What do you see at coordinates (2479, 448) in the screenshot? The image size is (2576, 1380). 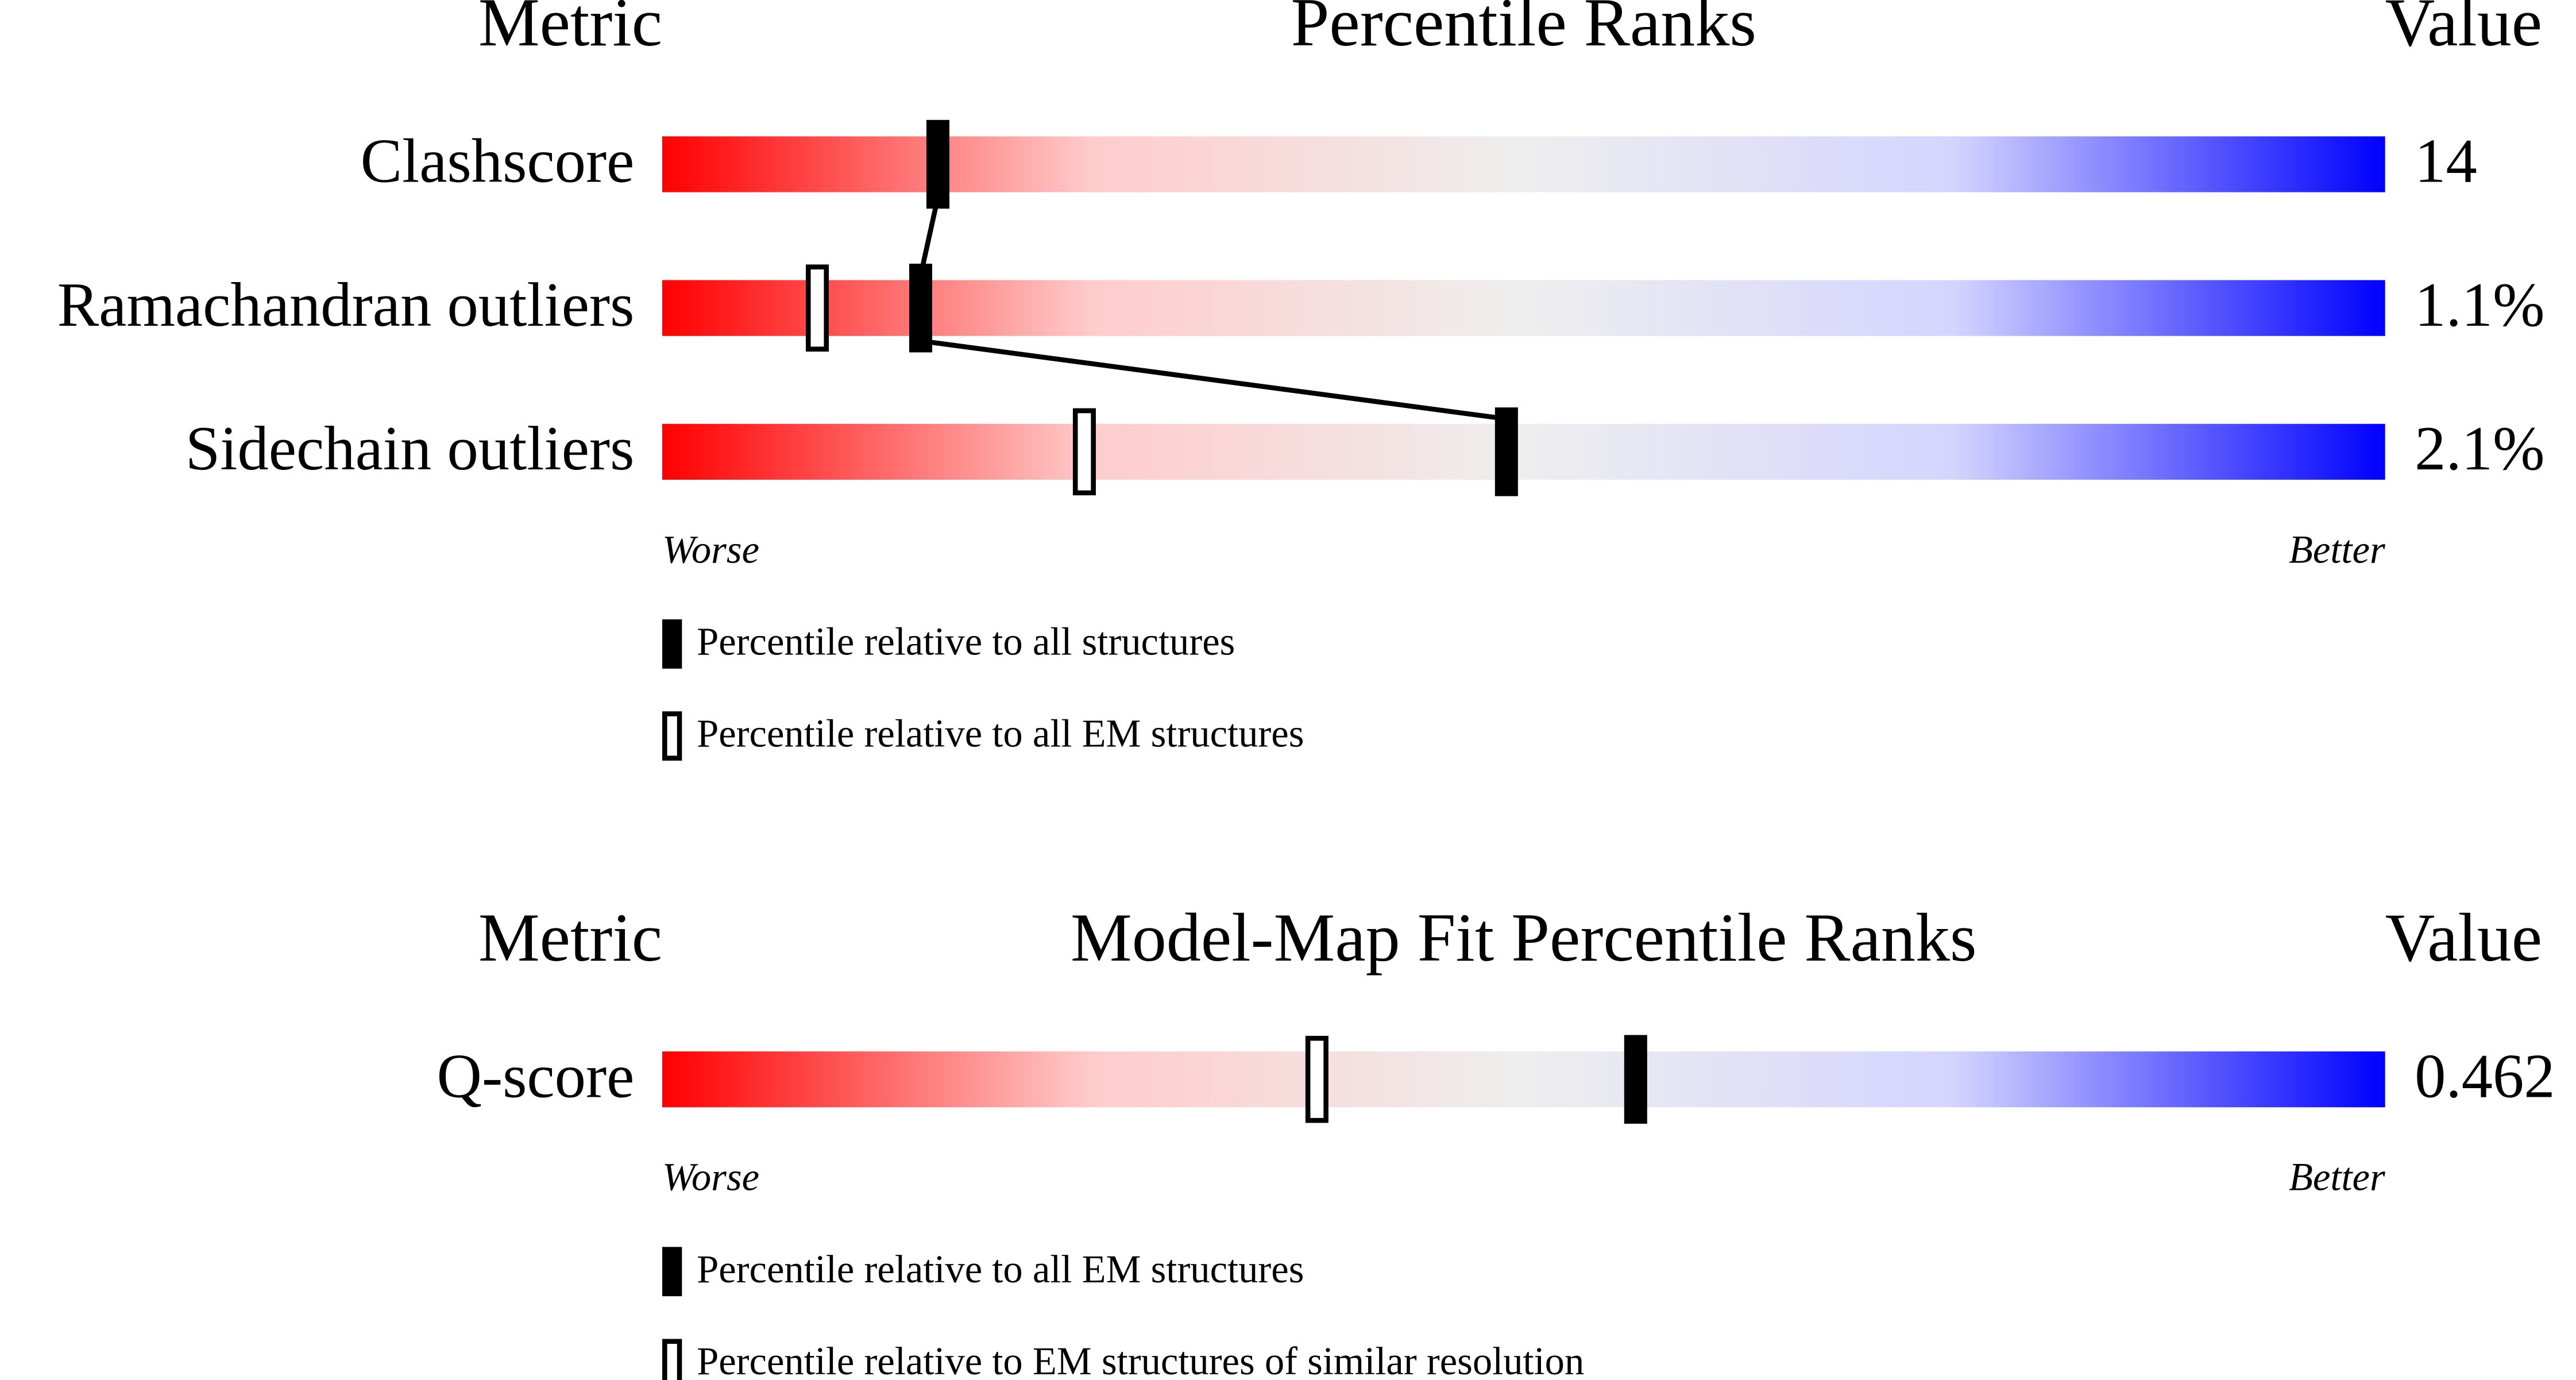 I see `metric-value: 2.1%` at bounding box center [2479, 448].